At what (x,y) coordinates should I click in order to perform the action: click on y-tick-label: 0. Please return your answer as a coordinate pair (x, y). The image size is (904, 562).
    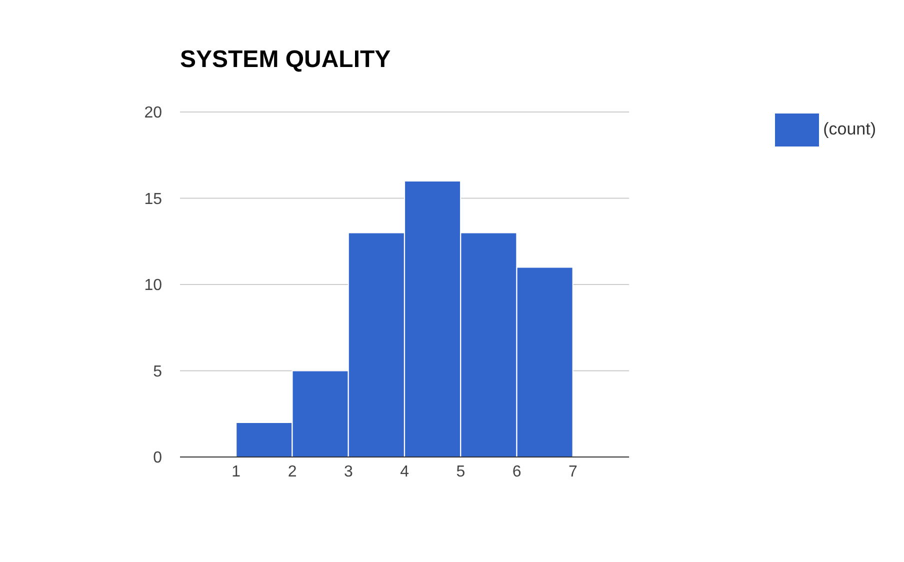
    Looking at the image, I should click on (157, 458).